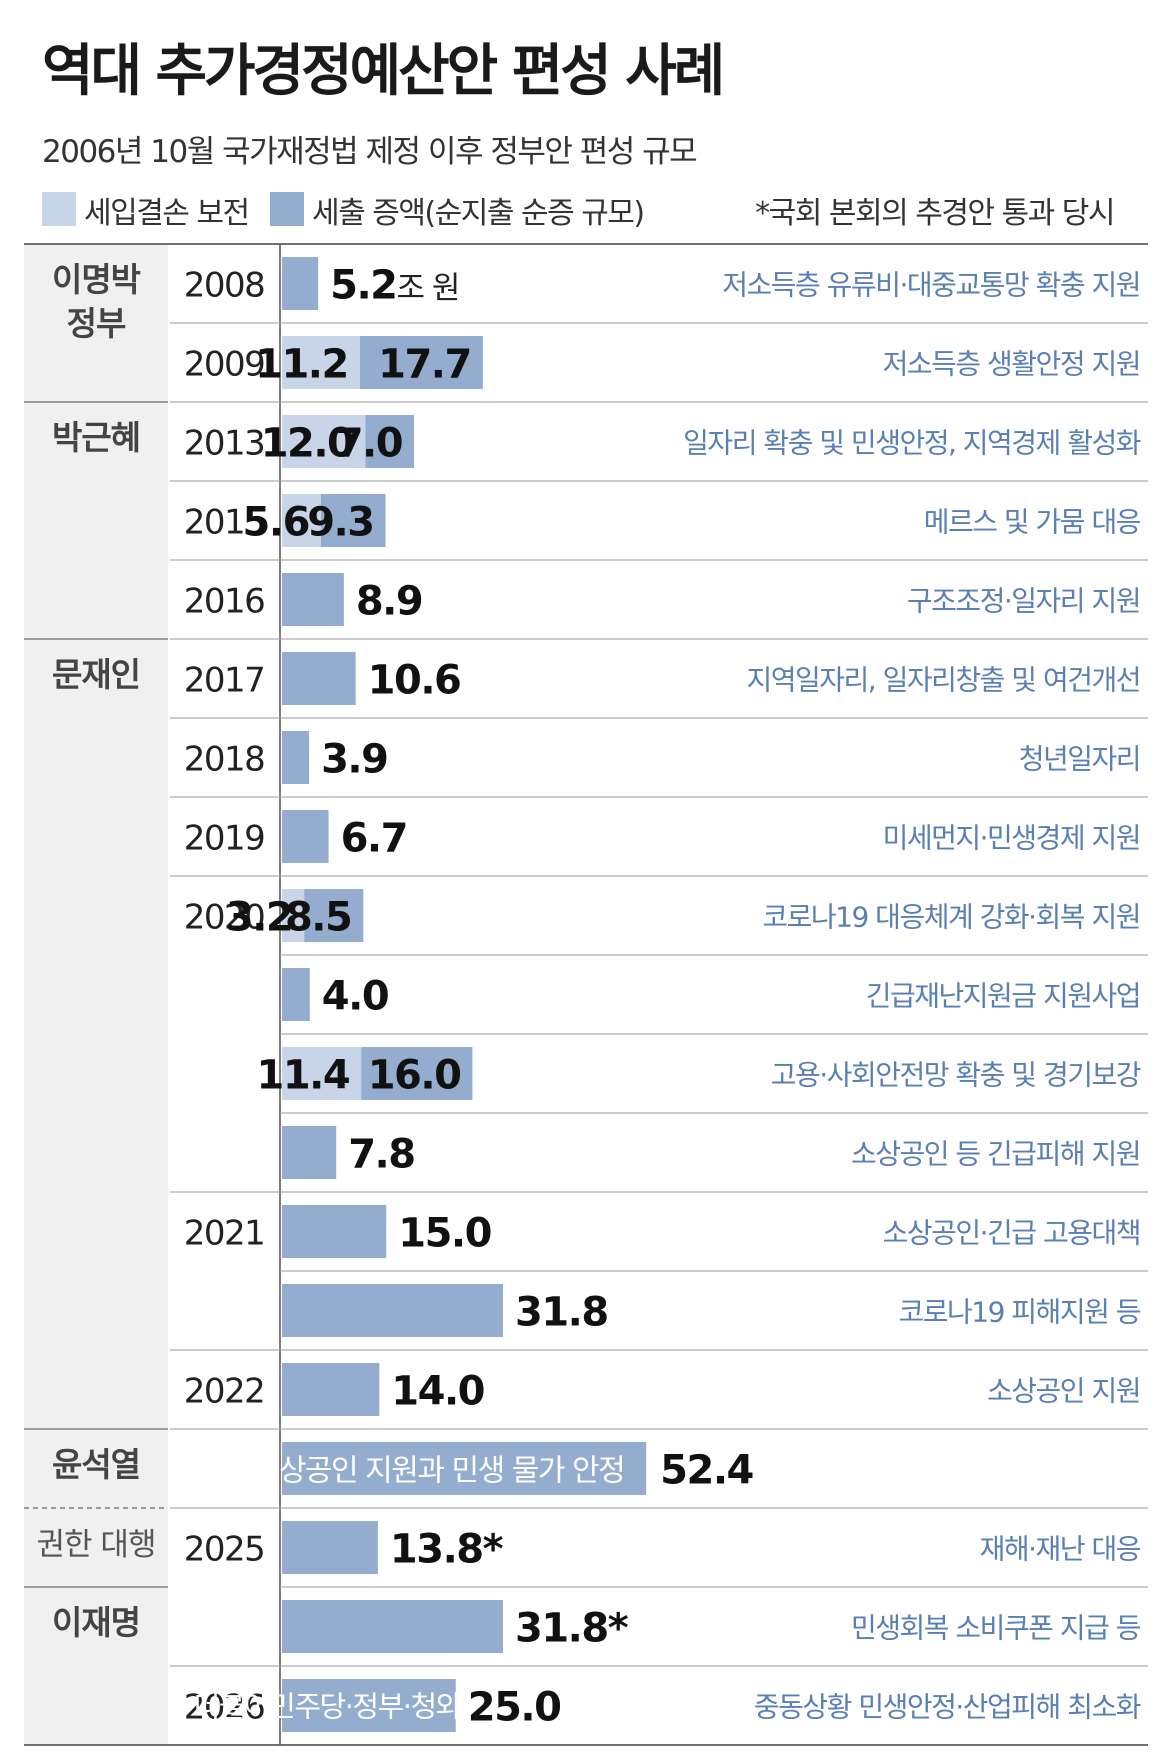  Describe the element at coordinates (424, 365) in the screenshot. I see `value-label-dark: 17.7` at that location.